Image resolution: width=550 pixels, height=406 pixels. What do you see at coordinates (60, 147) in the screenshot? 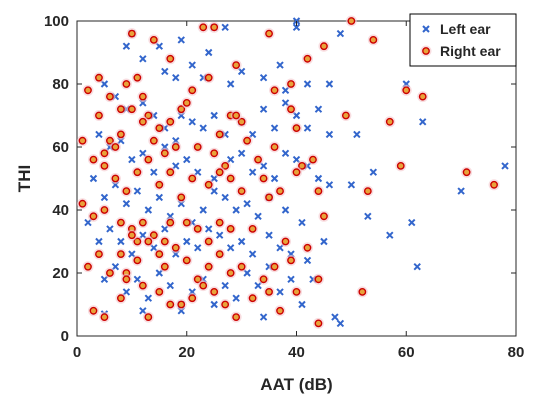
I see `y-tick-label: 60` at bounding box center [60, 147].